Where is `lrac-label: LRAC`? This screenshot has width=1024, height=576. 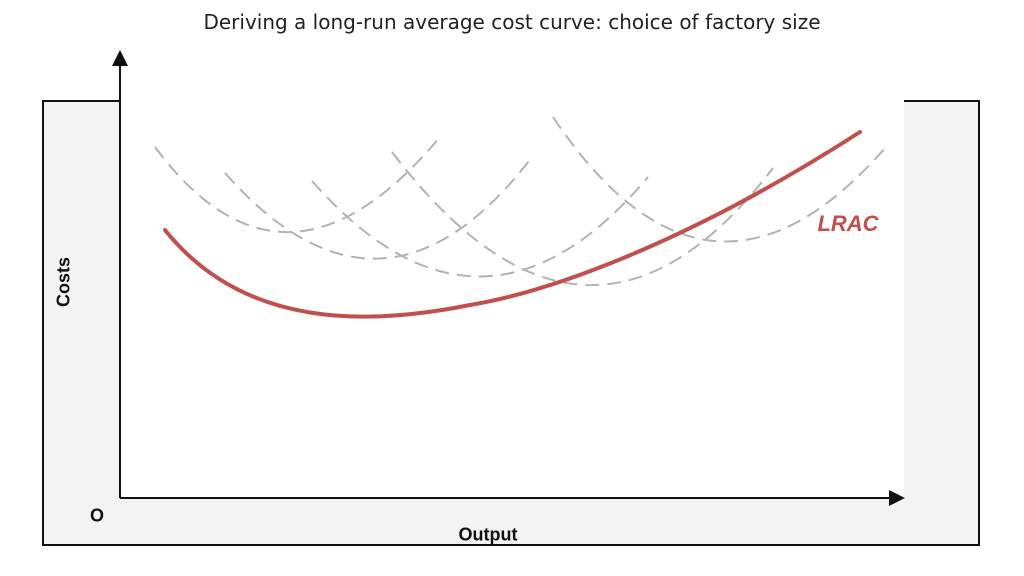
lrac-label: LRAC is located at coordinates (848, 223).